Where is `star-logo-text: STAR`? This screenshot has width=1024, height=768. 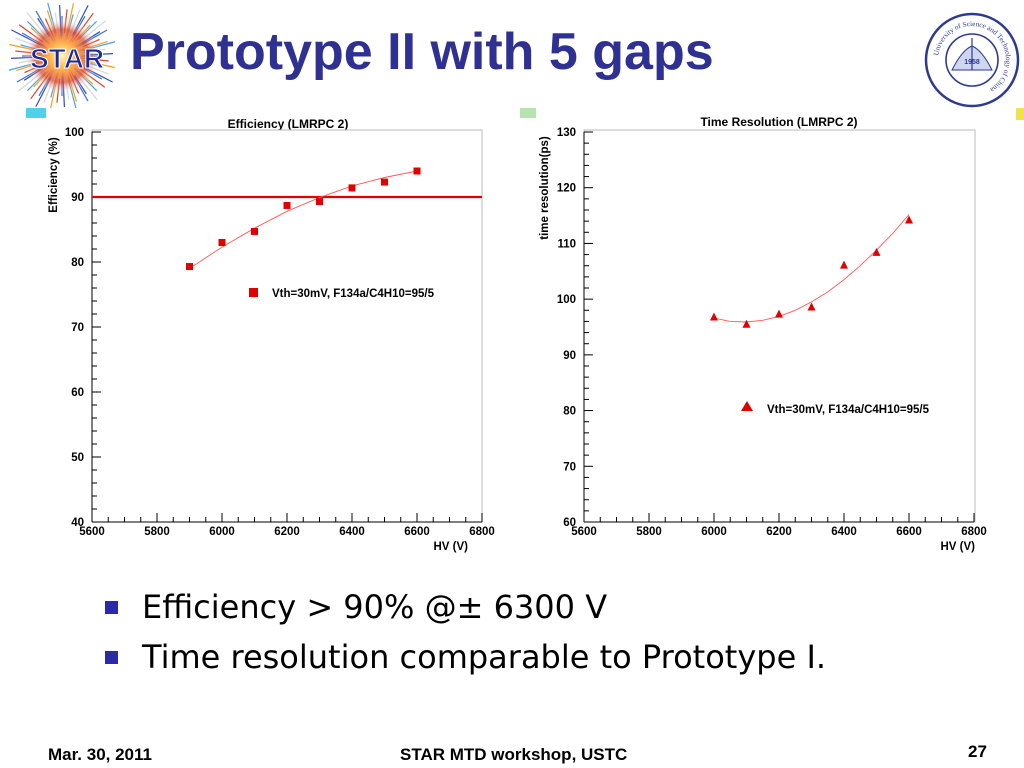 star-logo-text: STAR is located at coordinates (67, 58).